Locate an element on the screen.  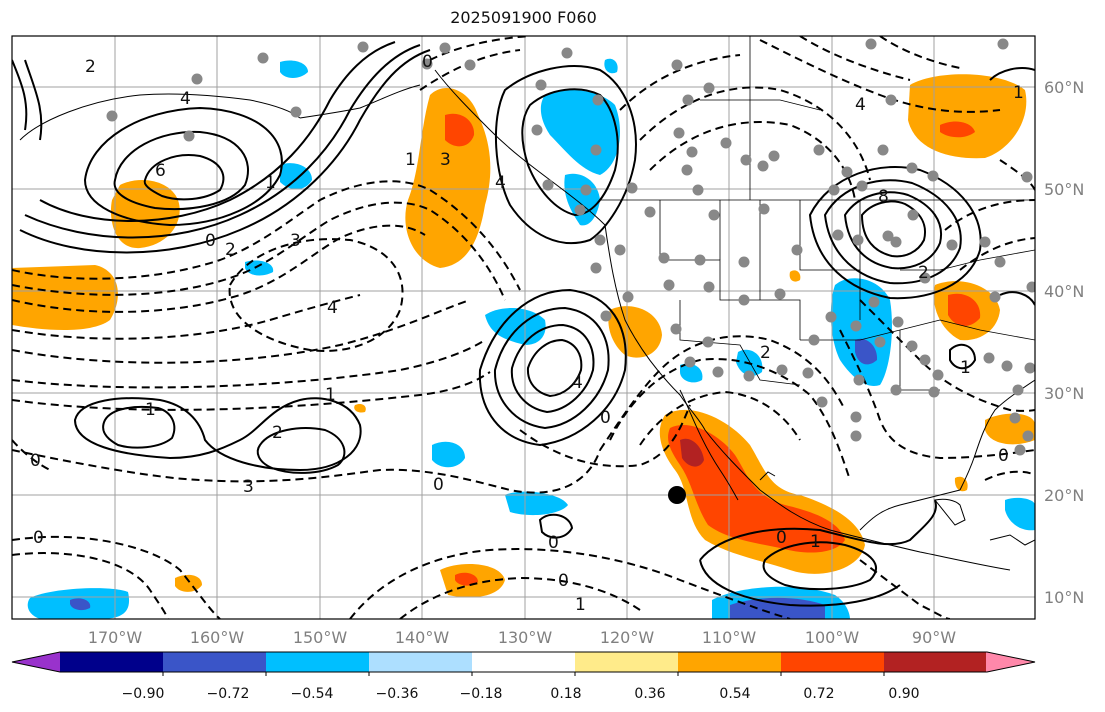
highlight-point is located at coordinates (677, 495).